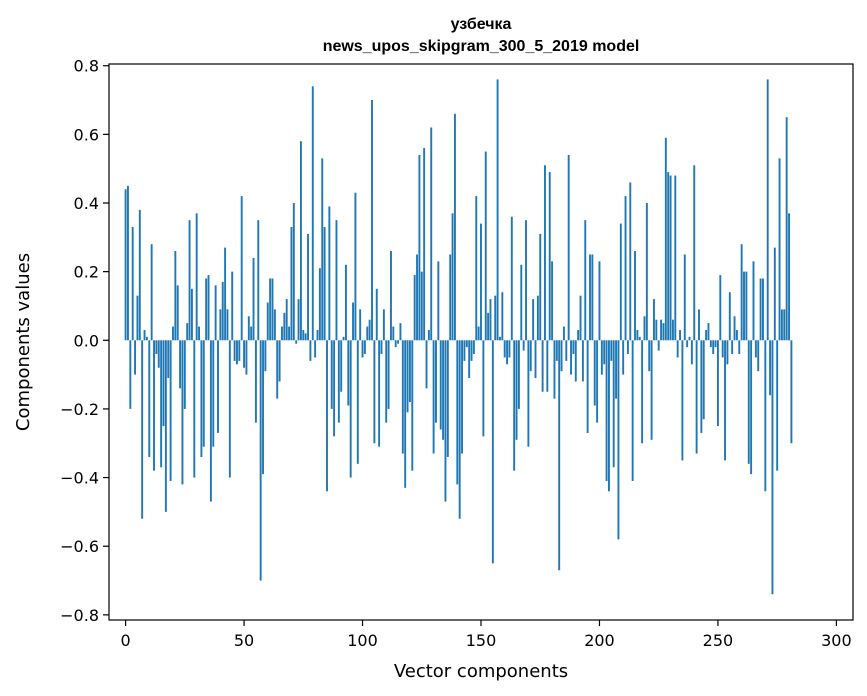 The width and height of the screenshot is (867, 696). I want to click on y-tick-label: 0.4, so click(86, 203).